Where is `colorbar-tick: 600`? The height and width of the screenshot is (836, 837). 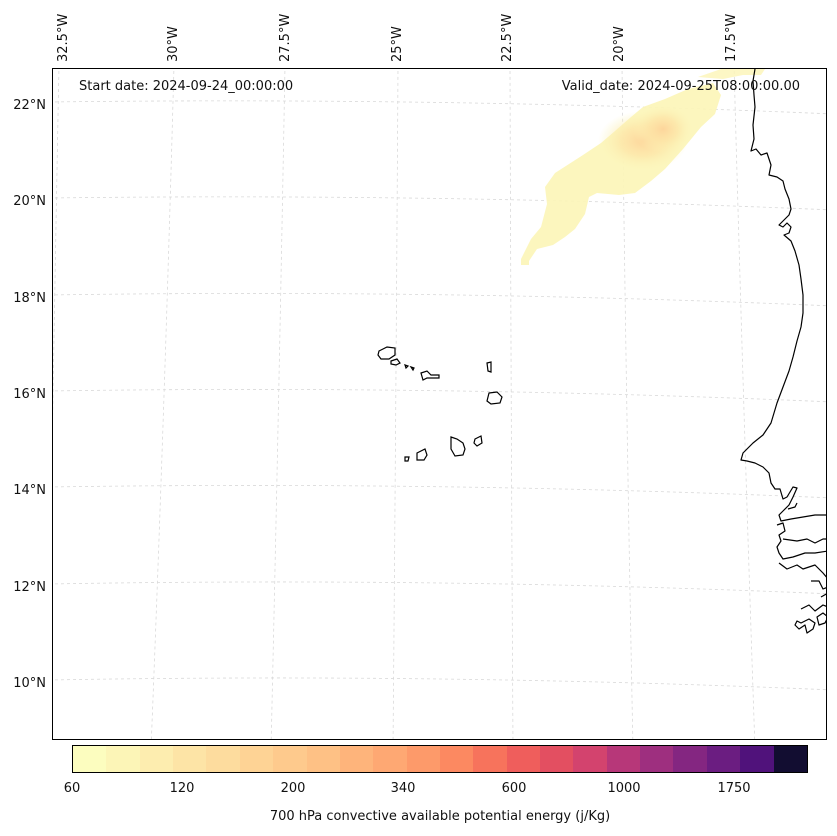 colorbar-tick: 600 is located at coordinates (514, 788).